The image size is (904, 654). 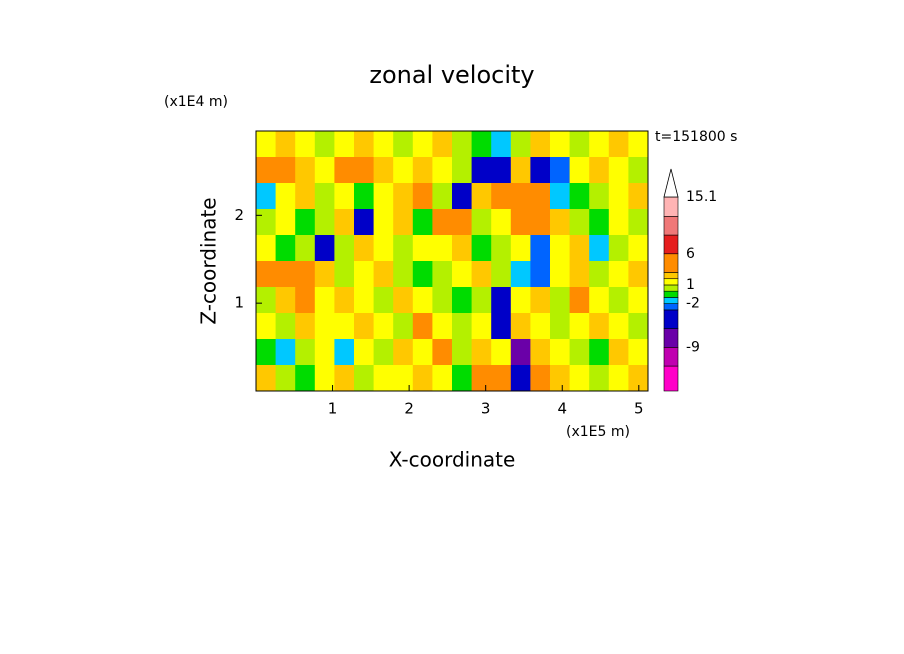 What do you see at coordinates (486, 409) in the screenshot?
I see `x-tick-label: 3` at bounding box center [486, 409].